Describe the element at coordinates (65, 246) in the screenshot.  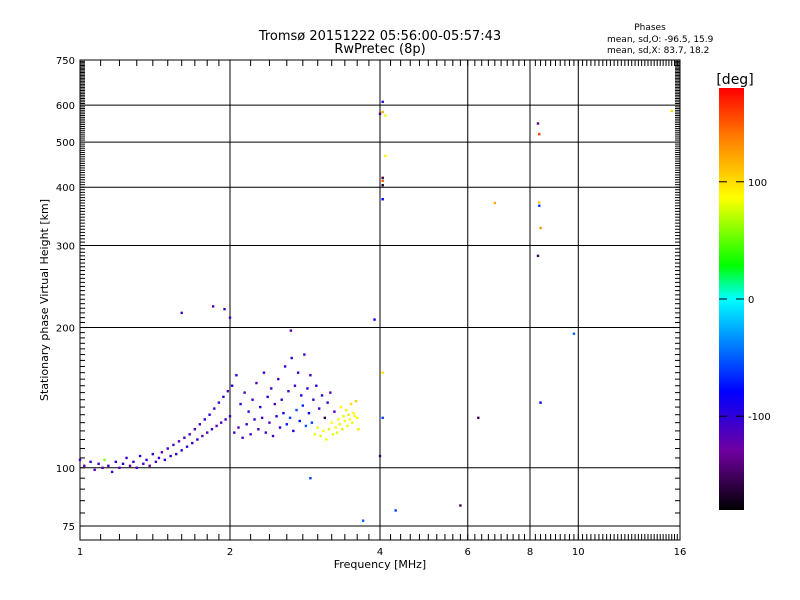
I see `y-tick-label: 300` at that location.